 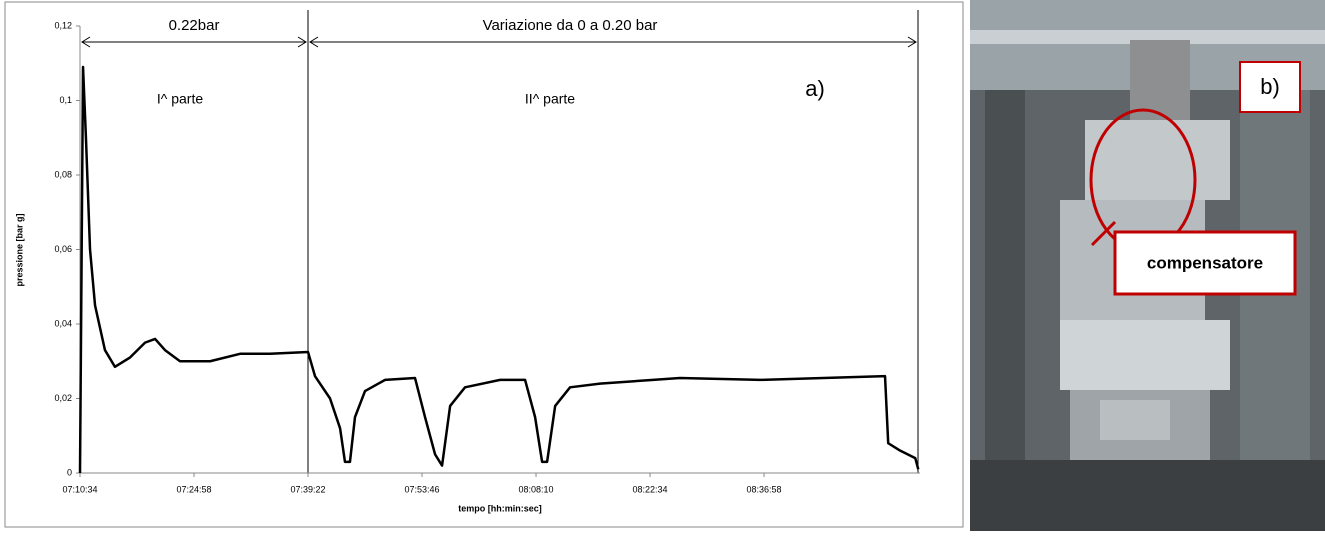 I want to click on y-tick-label: 0,08, so click(x=63, y=174).